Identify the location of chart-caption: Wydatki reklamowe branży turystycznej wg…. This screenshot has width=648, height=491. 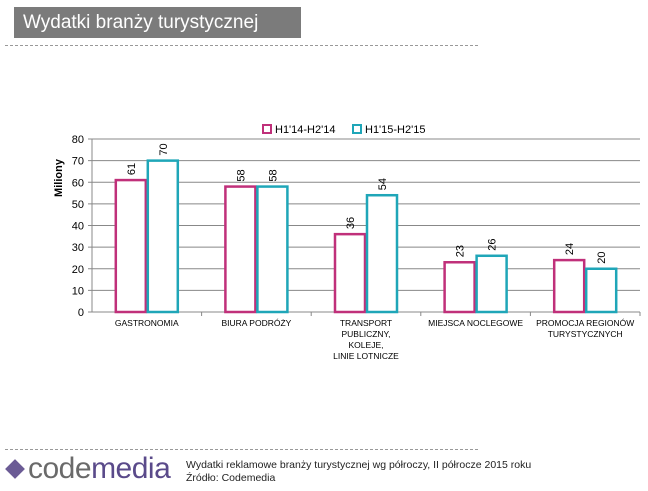
(359, 465).